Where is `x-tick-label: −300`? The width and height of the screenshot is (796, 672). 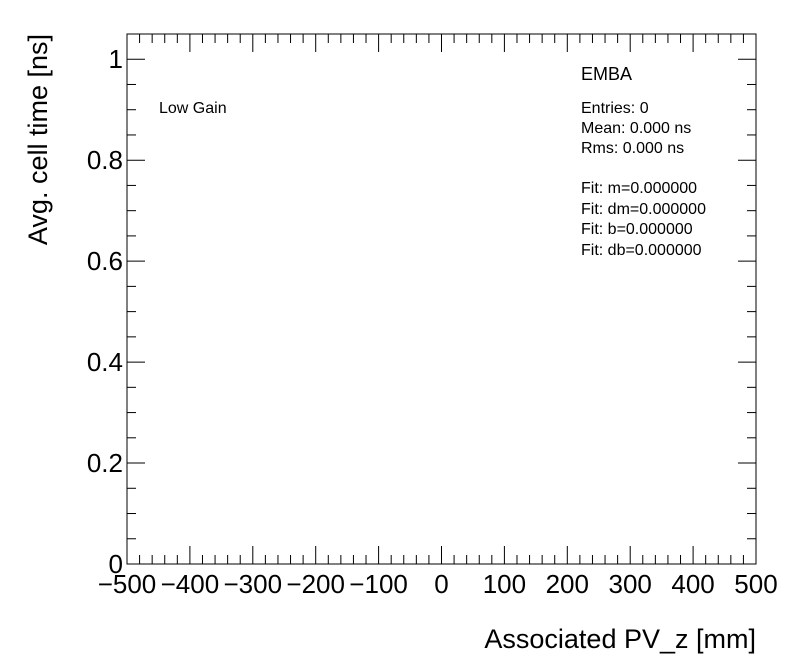
x-tick-label: −300 is located at coordinates (253, 584).